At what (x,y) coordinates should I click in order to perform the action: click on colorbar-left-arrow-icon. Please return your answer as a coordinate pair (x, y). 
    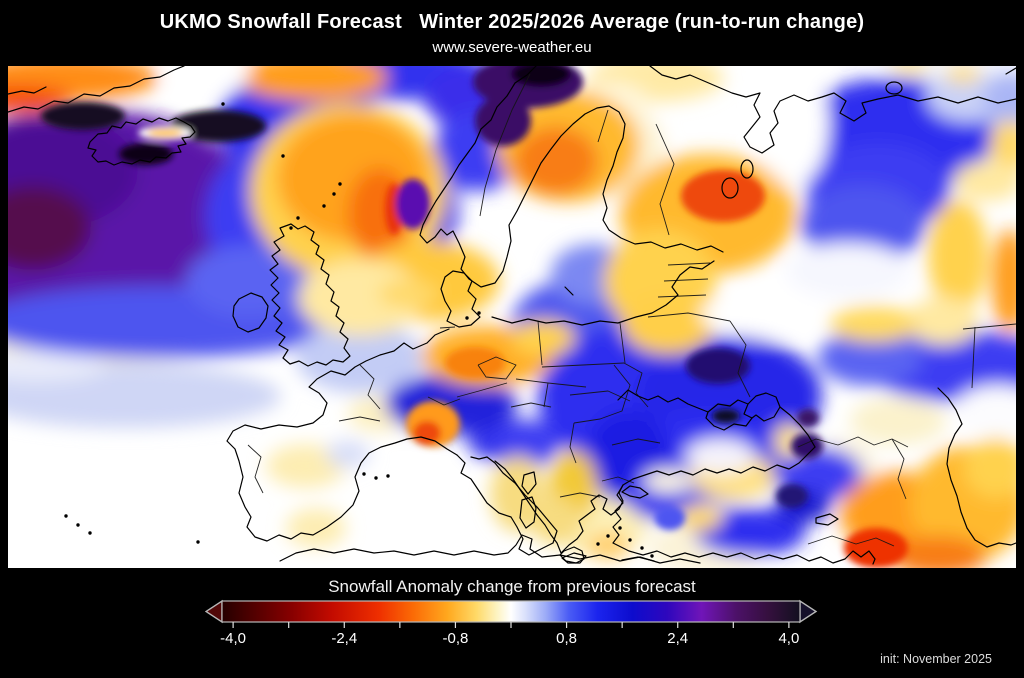
    Looking at the image, I should click on (214, 611).